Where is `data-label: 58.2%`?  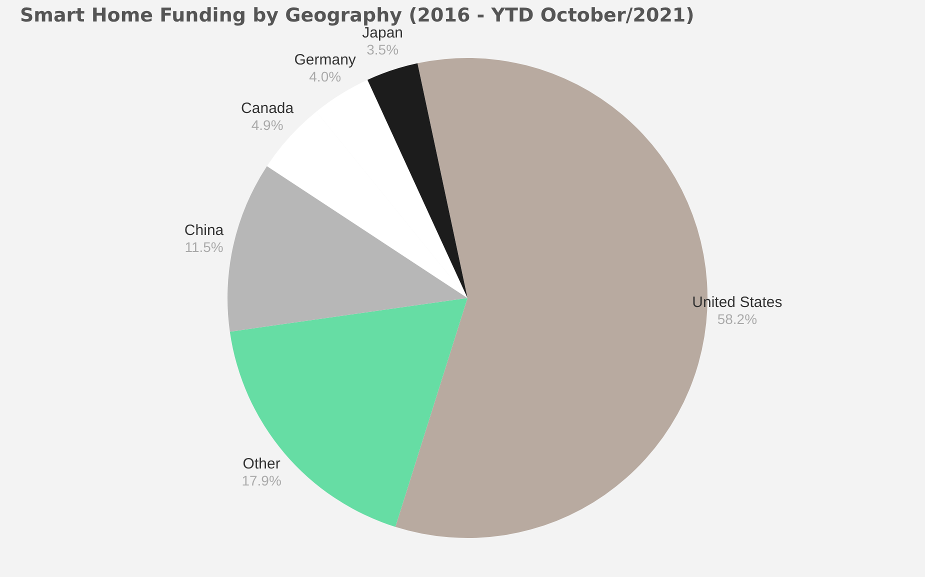
data-label: 58.2% is located at coordinates (737, 318).